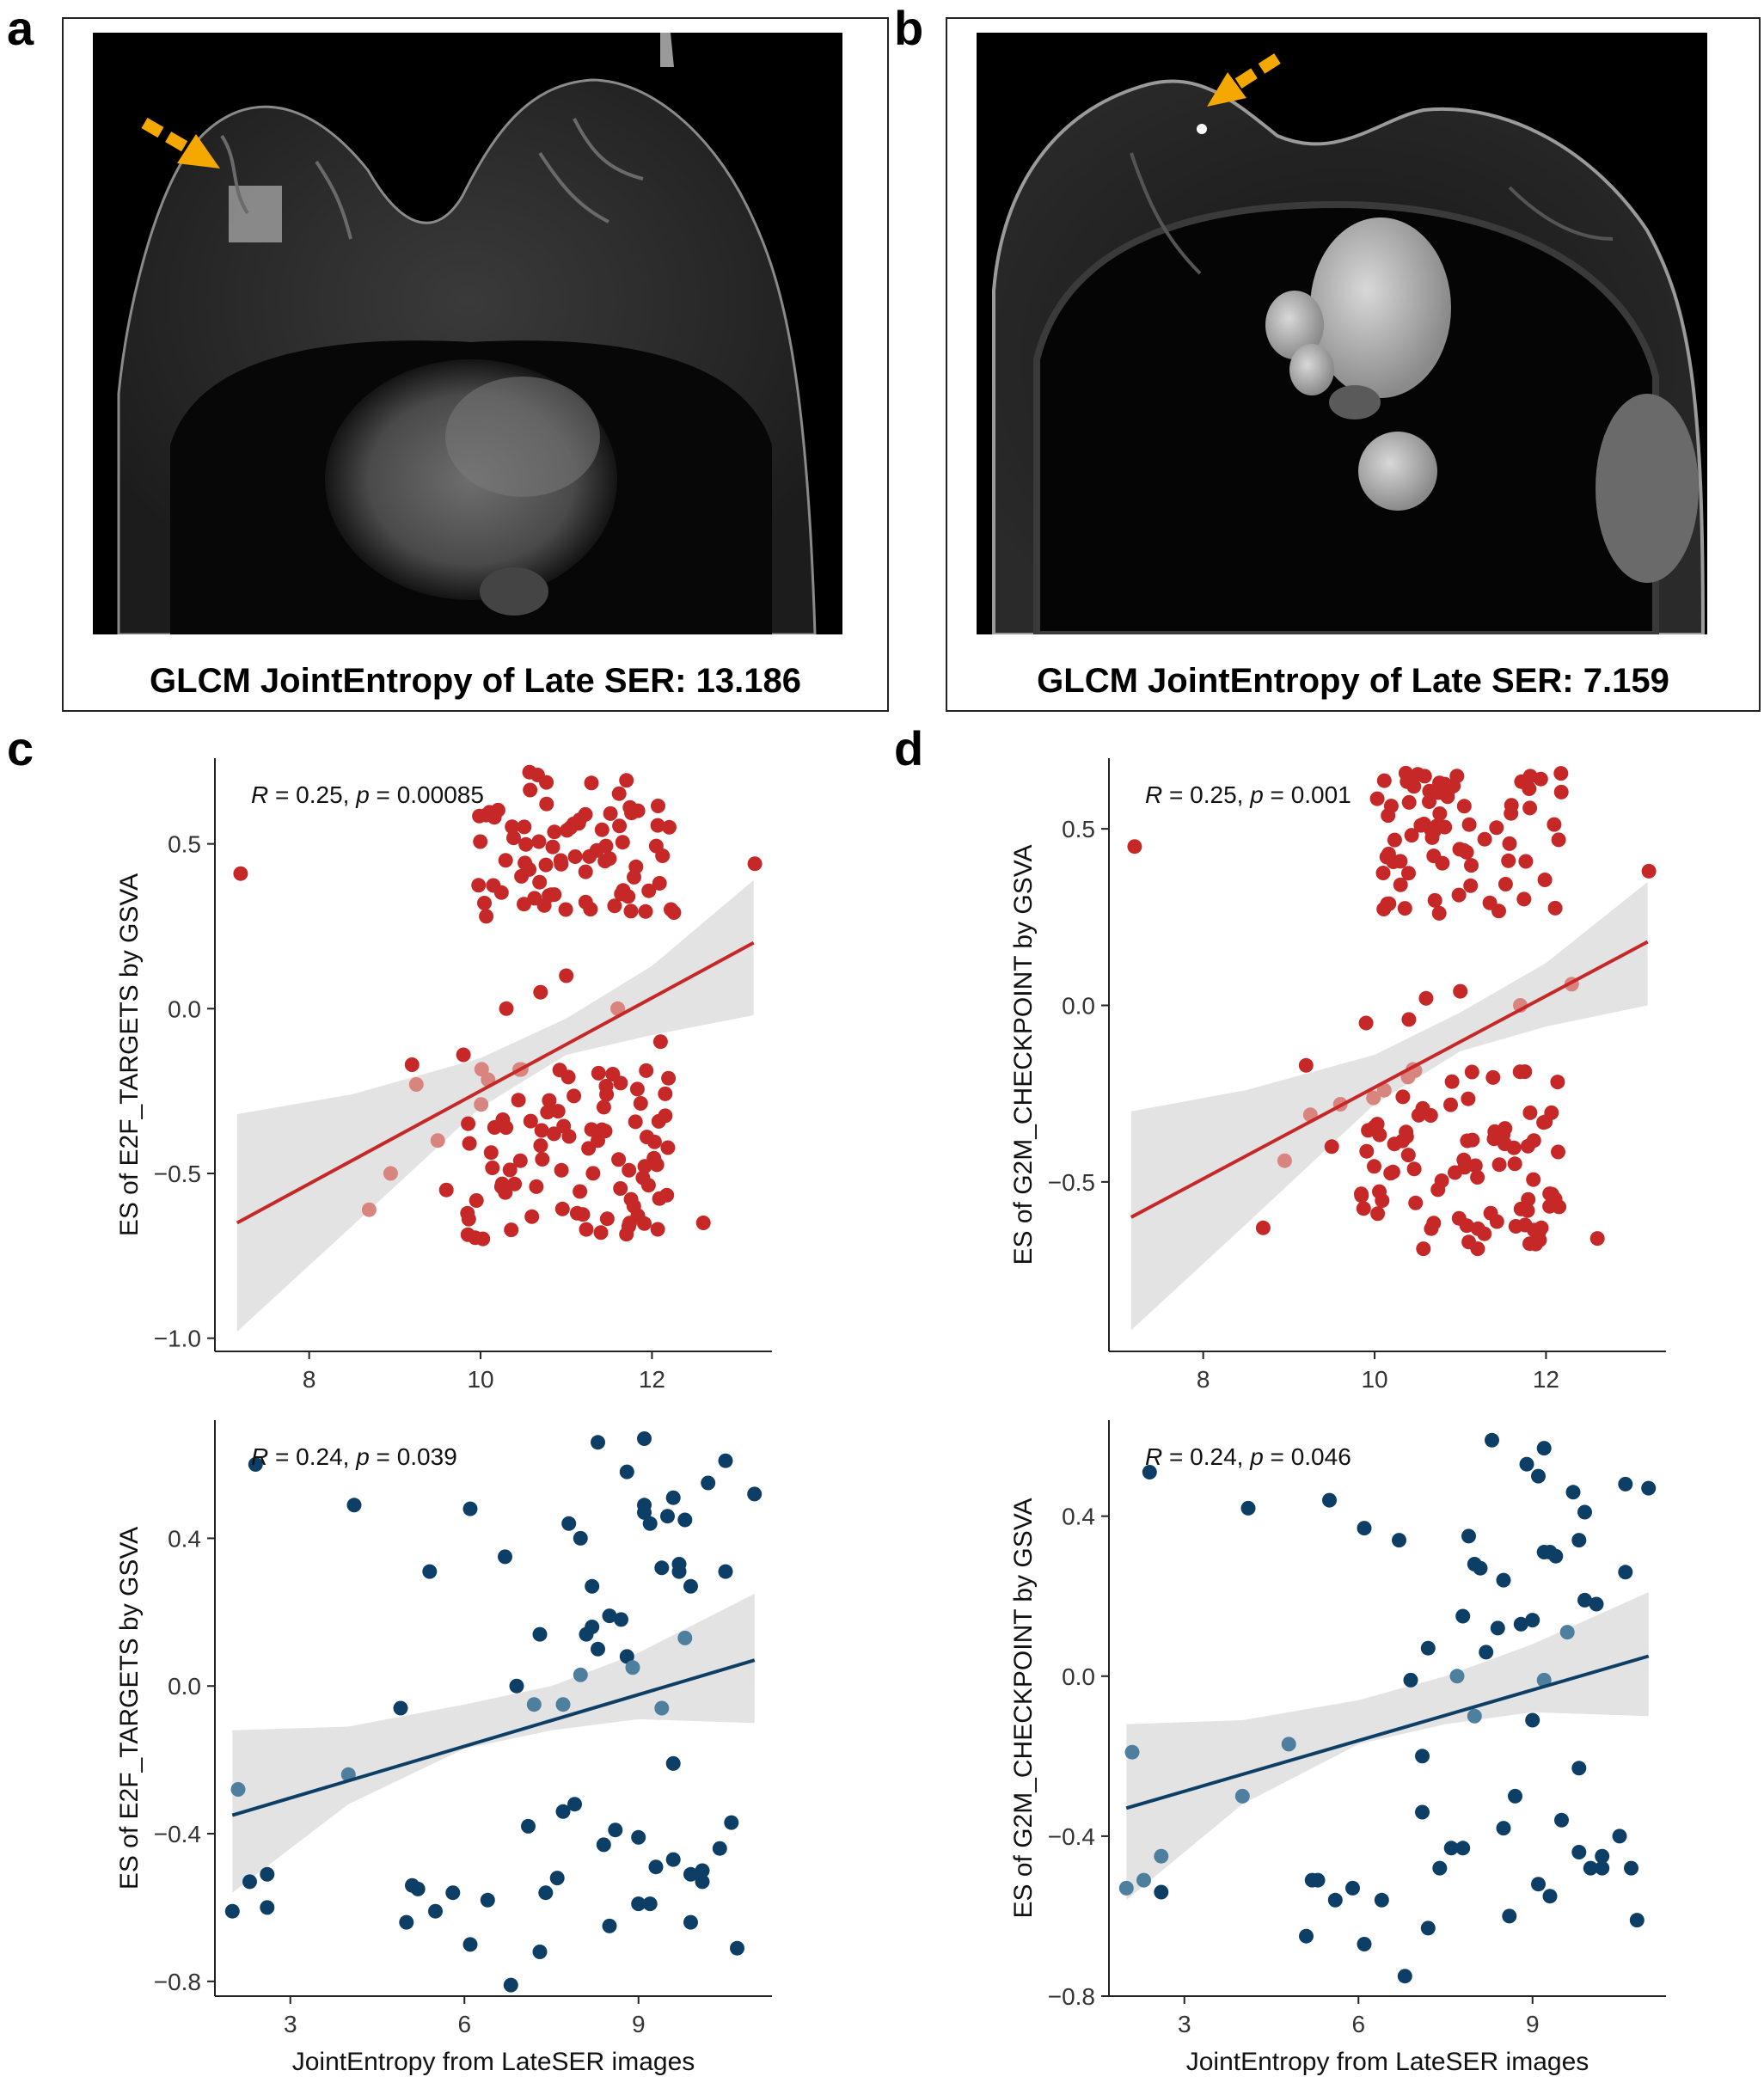 Image resolution: width=1764 pixels, height=2095 pixels. What do you see at coordinates (1071, 1996) in the screenshot?
I see `y-tick-label: −0.8` at bounding box center [1071, 1996].